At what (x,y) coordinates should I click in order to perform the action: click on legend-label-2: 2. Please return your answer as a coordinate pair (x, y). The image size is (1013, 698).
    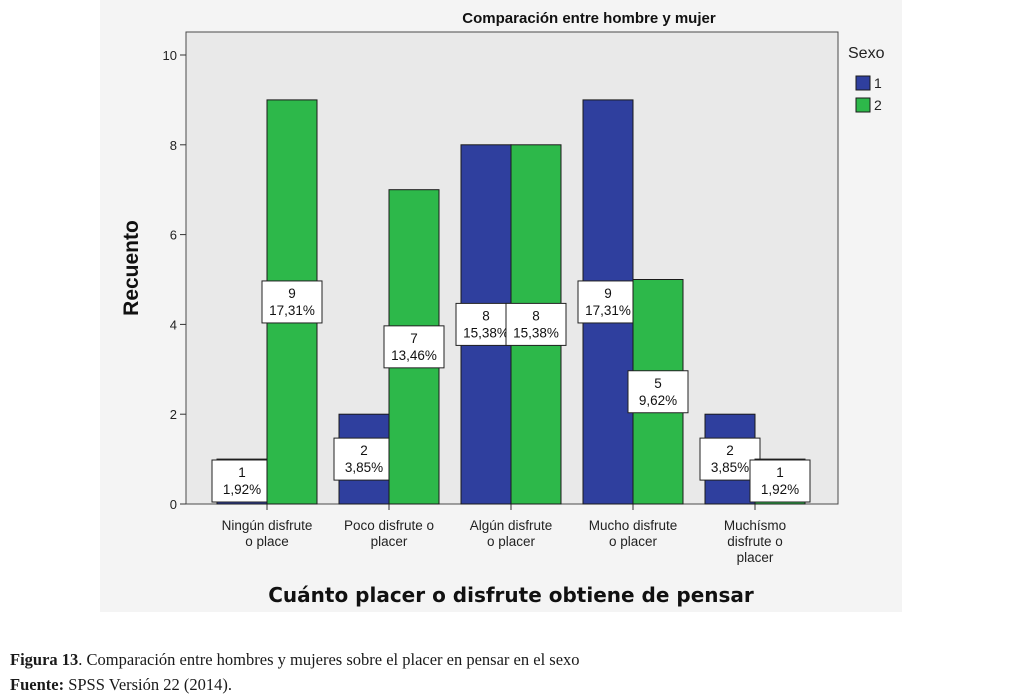
    Looking at the image, I should click on (878, 105).